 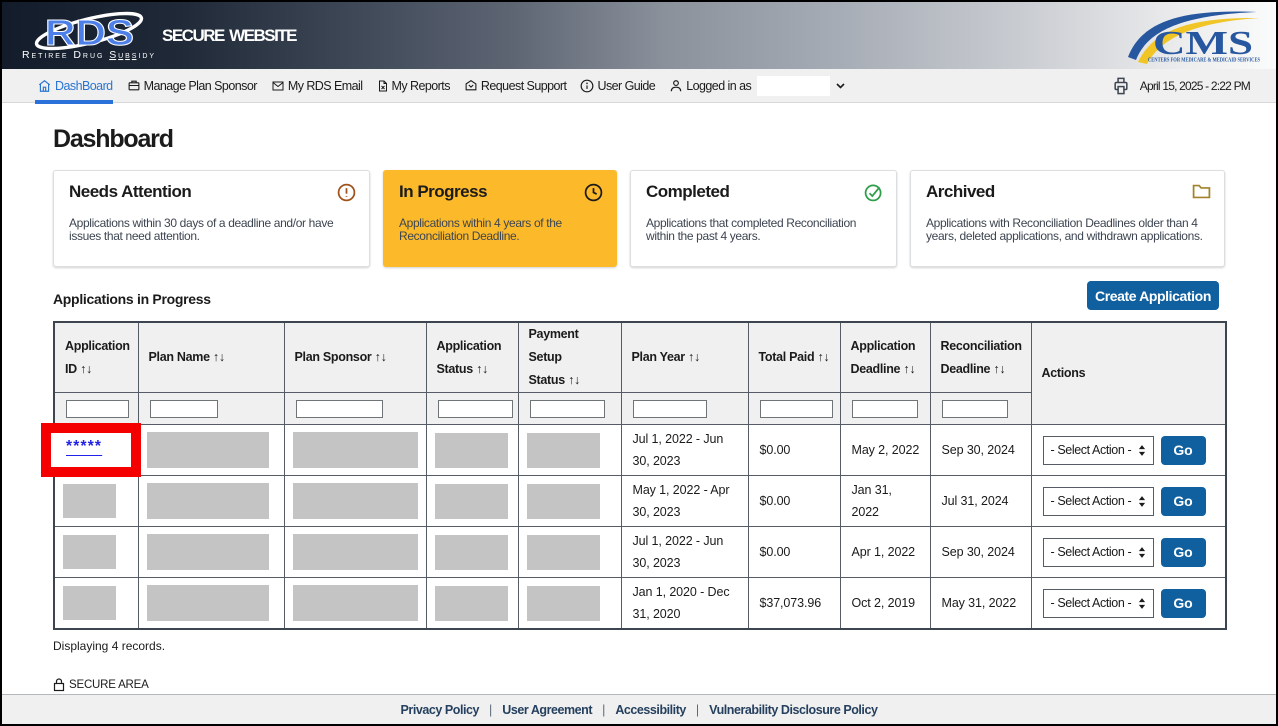 I want to click on svg-text: RDS, so click(x=89, y=32).